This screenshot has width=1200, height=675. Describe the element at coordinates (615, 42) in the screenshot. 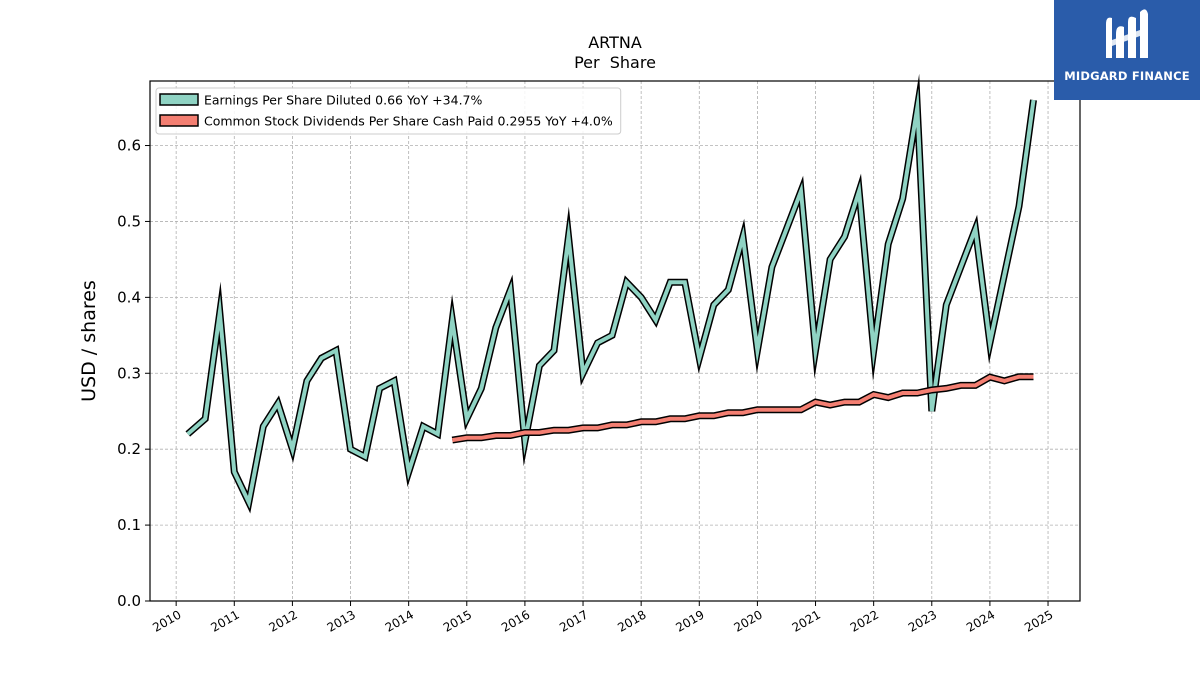

I see `chart-title: ARTNA` at that location.